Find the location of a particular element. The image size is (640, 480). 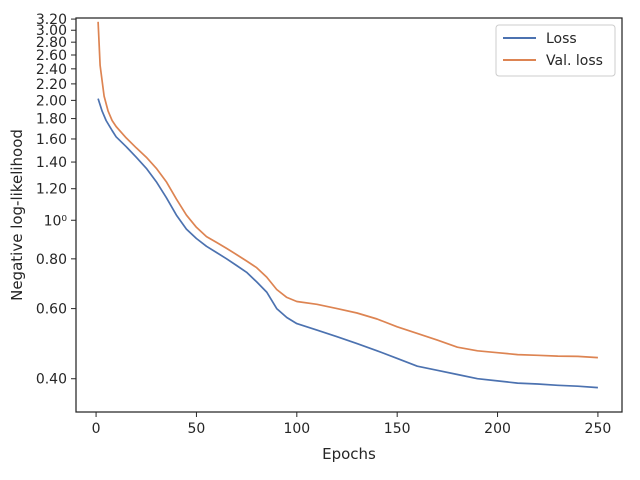

x-tick-label: 200 is located at coordinates (497, 429).